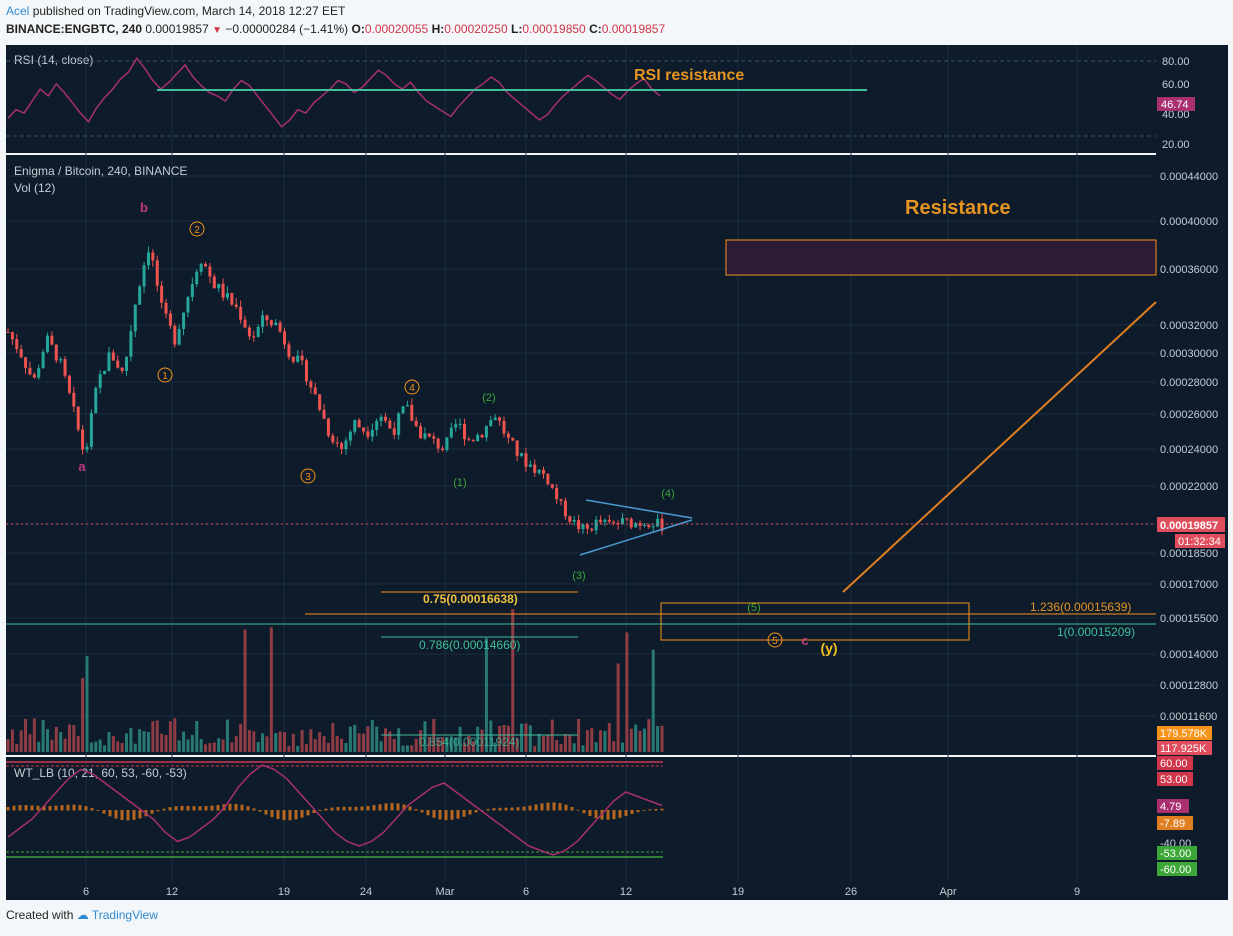 This screenshot has width=1233, height=936. What do you see at coordinates (335, 810) in the screenshot?
I see `wt-line` at bounding box center [335, 810].